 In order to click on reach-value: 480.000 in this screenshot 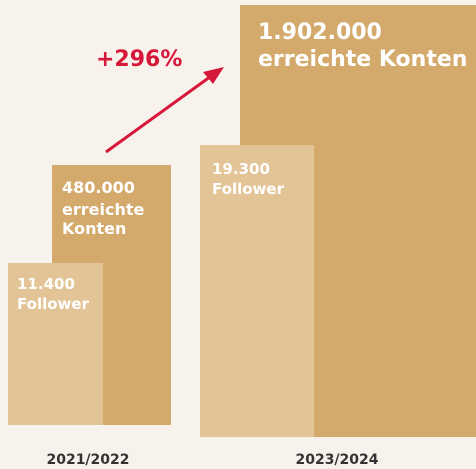, I will do `click(98, 187)`.